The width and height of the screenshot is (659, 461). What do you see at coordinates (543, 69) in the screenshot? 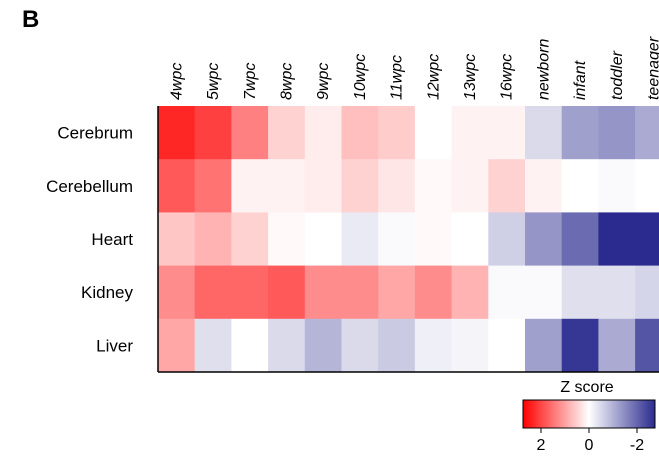
I see `column-label: newborn` at bounding box center [543, 69].